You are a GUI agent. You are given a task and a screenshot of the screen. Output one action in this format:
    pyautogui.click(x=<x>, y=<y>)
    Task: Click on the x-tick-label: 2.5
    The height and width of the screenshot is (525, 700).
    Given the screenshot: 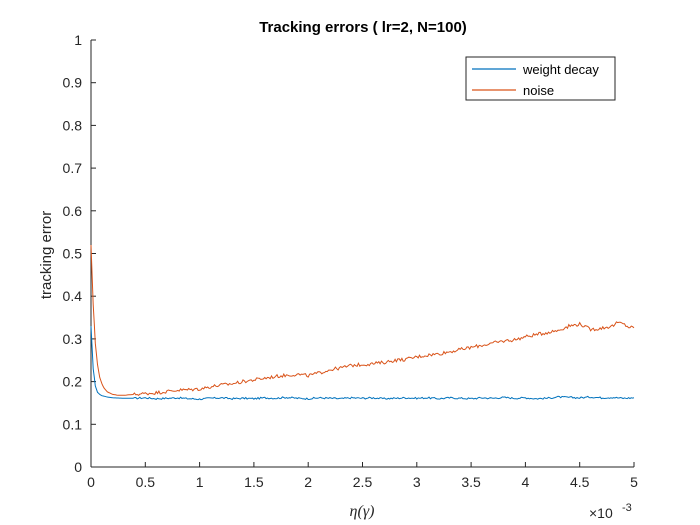 What is the action you would take?
    pyautogui.click(x=363, y=482)
    